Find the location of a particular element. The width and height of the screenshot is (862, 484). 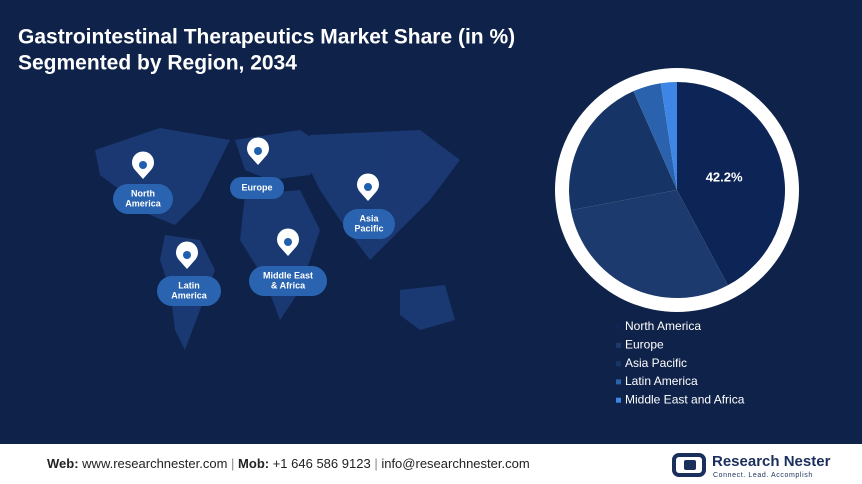

map-label: & Africa is located at coordinates (288, 285).